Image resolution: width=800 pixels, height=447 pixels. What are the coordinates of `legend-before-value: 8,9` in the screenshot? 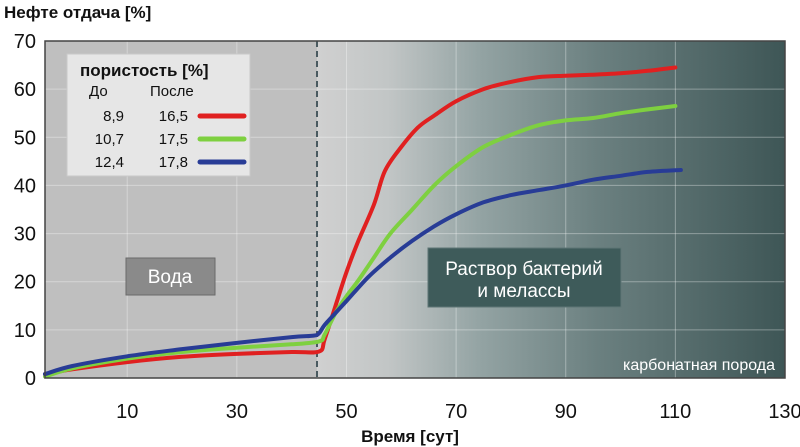 It's located at (113, 116).